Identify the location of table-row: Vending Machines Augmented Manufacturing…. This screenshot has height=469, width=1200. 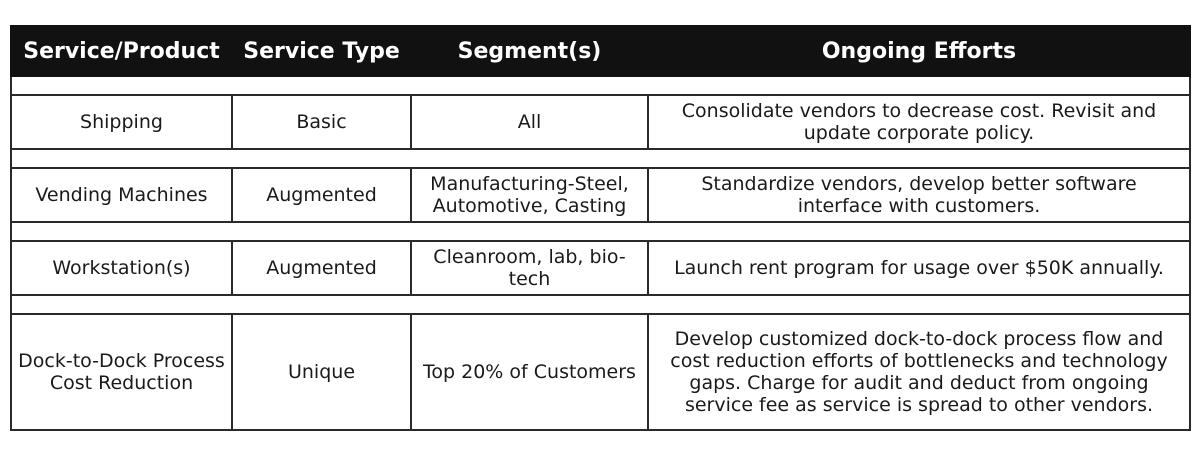
(600, 195).